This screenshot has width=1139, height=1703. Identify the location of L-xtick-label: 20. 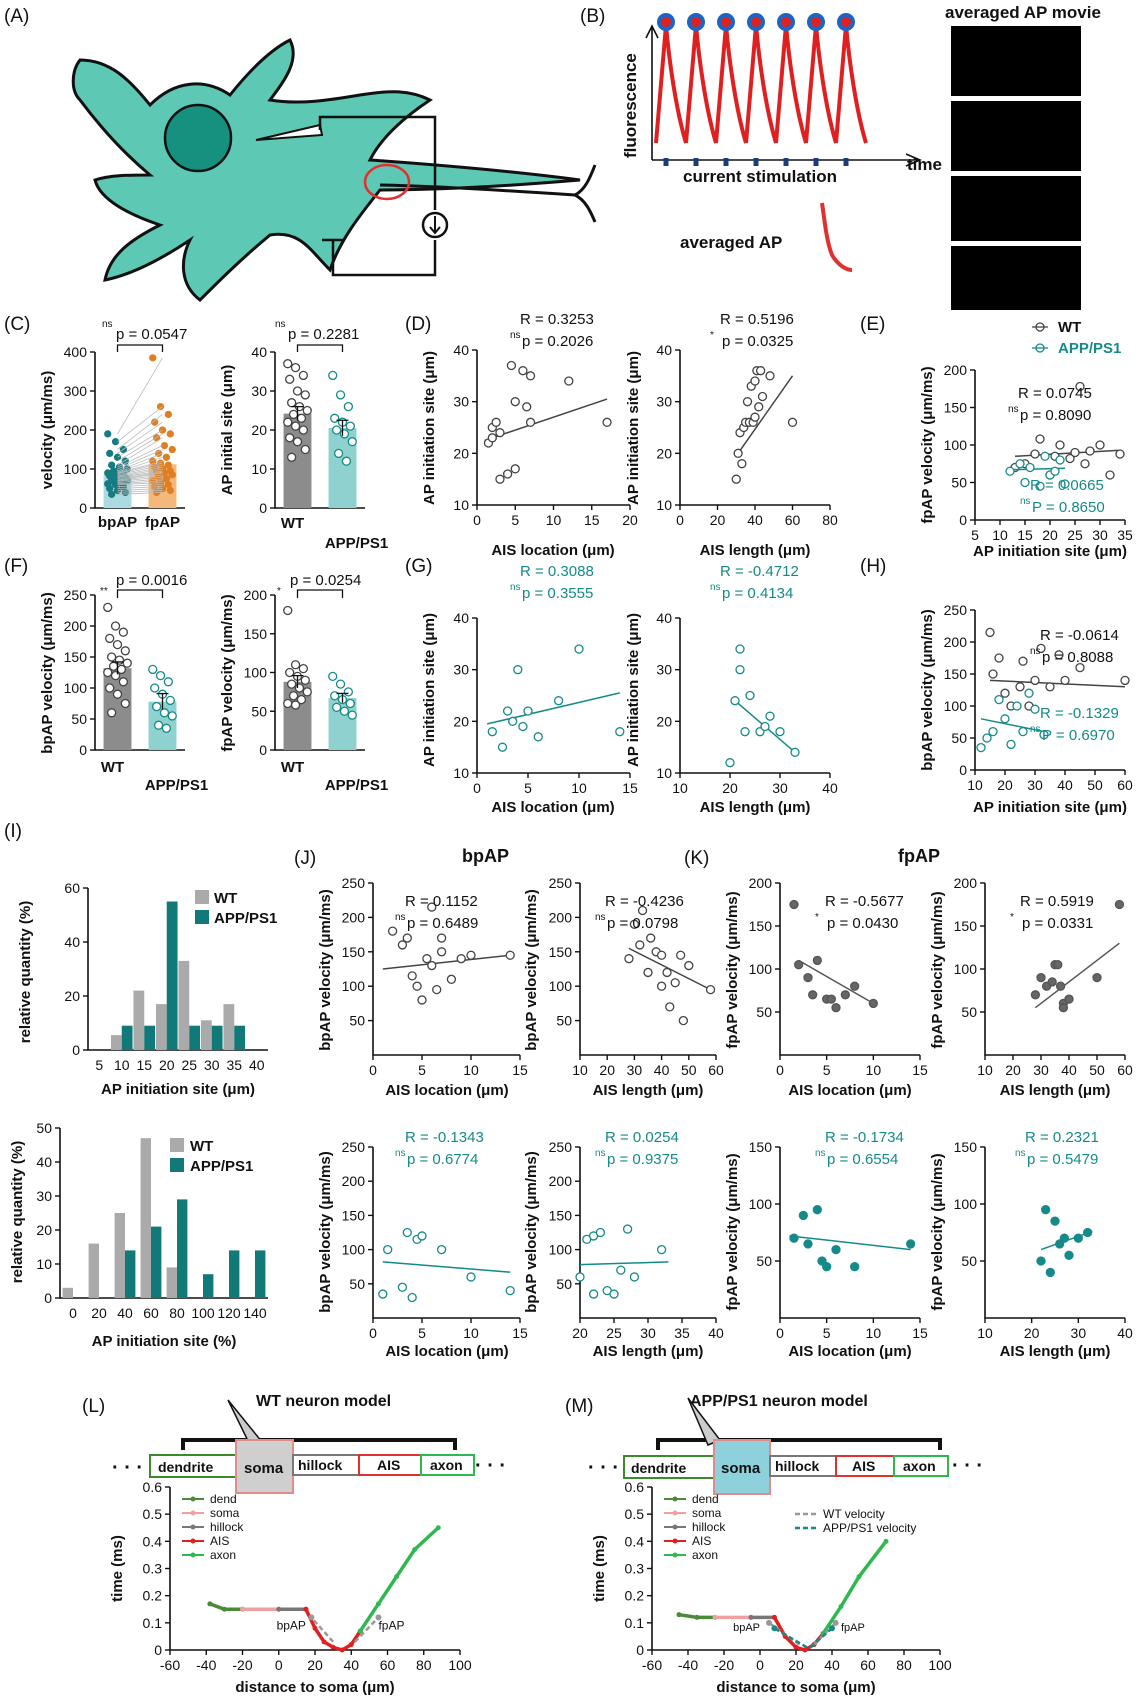
(315, 1665).